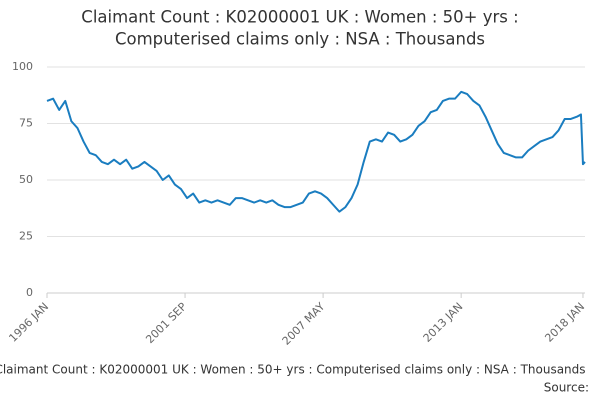 This screenshot has height=400, width=600. What do you see at coordinates (443, 322) in the screenshot?
I see `x-tick-label: 2013 JAN` at bounding box center [443, 322].